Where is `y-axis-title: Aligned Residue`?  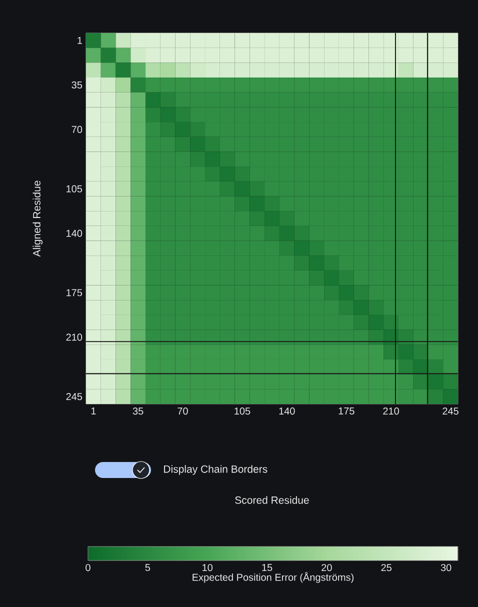 y-axis-title: Aligned Residue is located at coordinates (37, 218).